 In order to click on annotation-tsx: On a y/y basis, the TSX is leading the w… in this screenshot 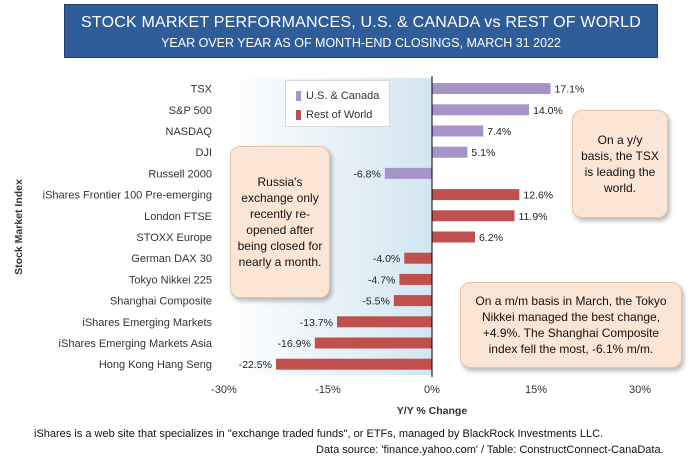, I will do `click(620, 164)`.